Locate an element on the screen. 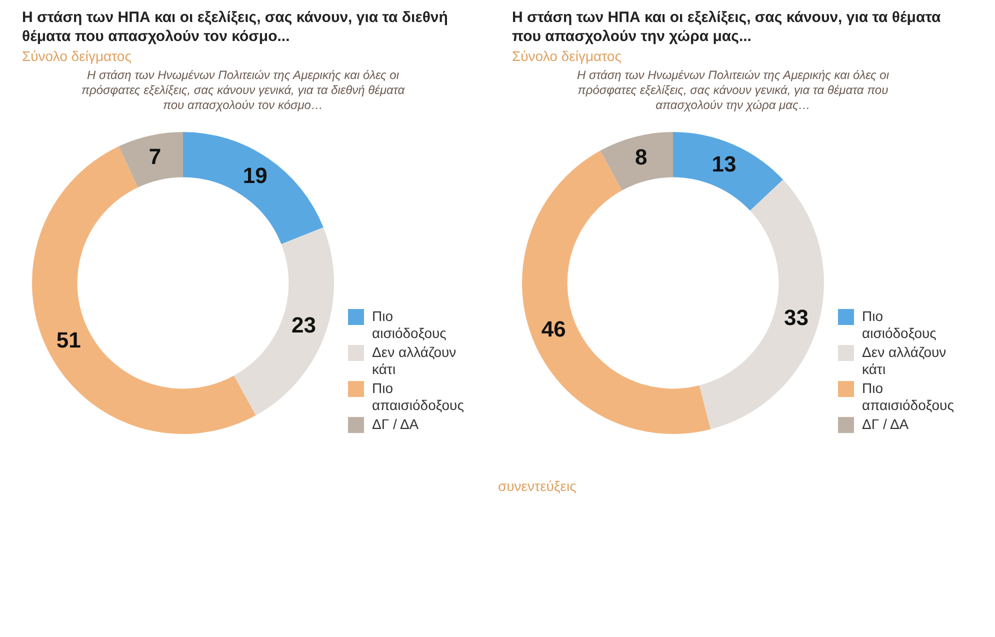  text: συνεντεύξεις is located at coordinates (537, 486).